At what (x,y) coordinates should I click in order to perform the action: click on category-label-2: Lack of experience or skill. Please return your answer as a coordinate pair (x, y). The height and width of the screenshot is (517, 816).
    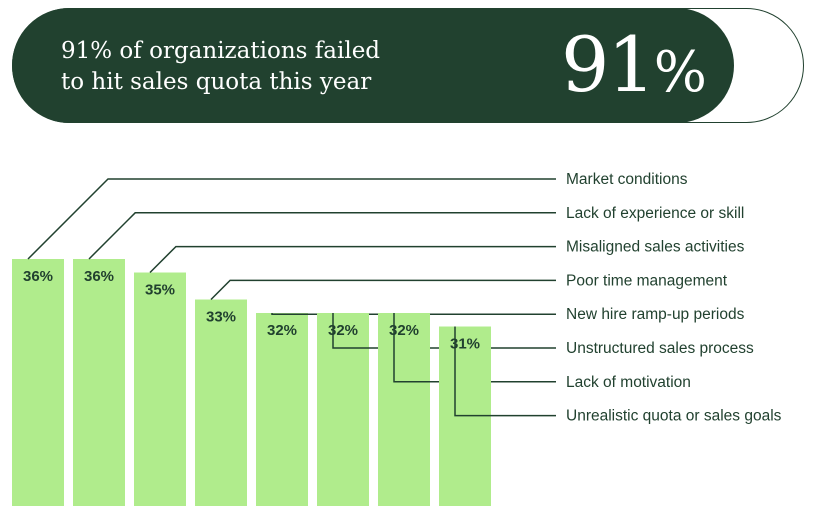
    Looking at the image, I should click on (655, 213).